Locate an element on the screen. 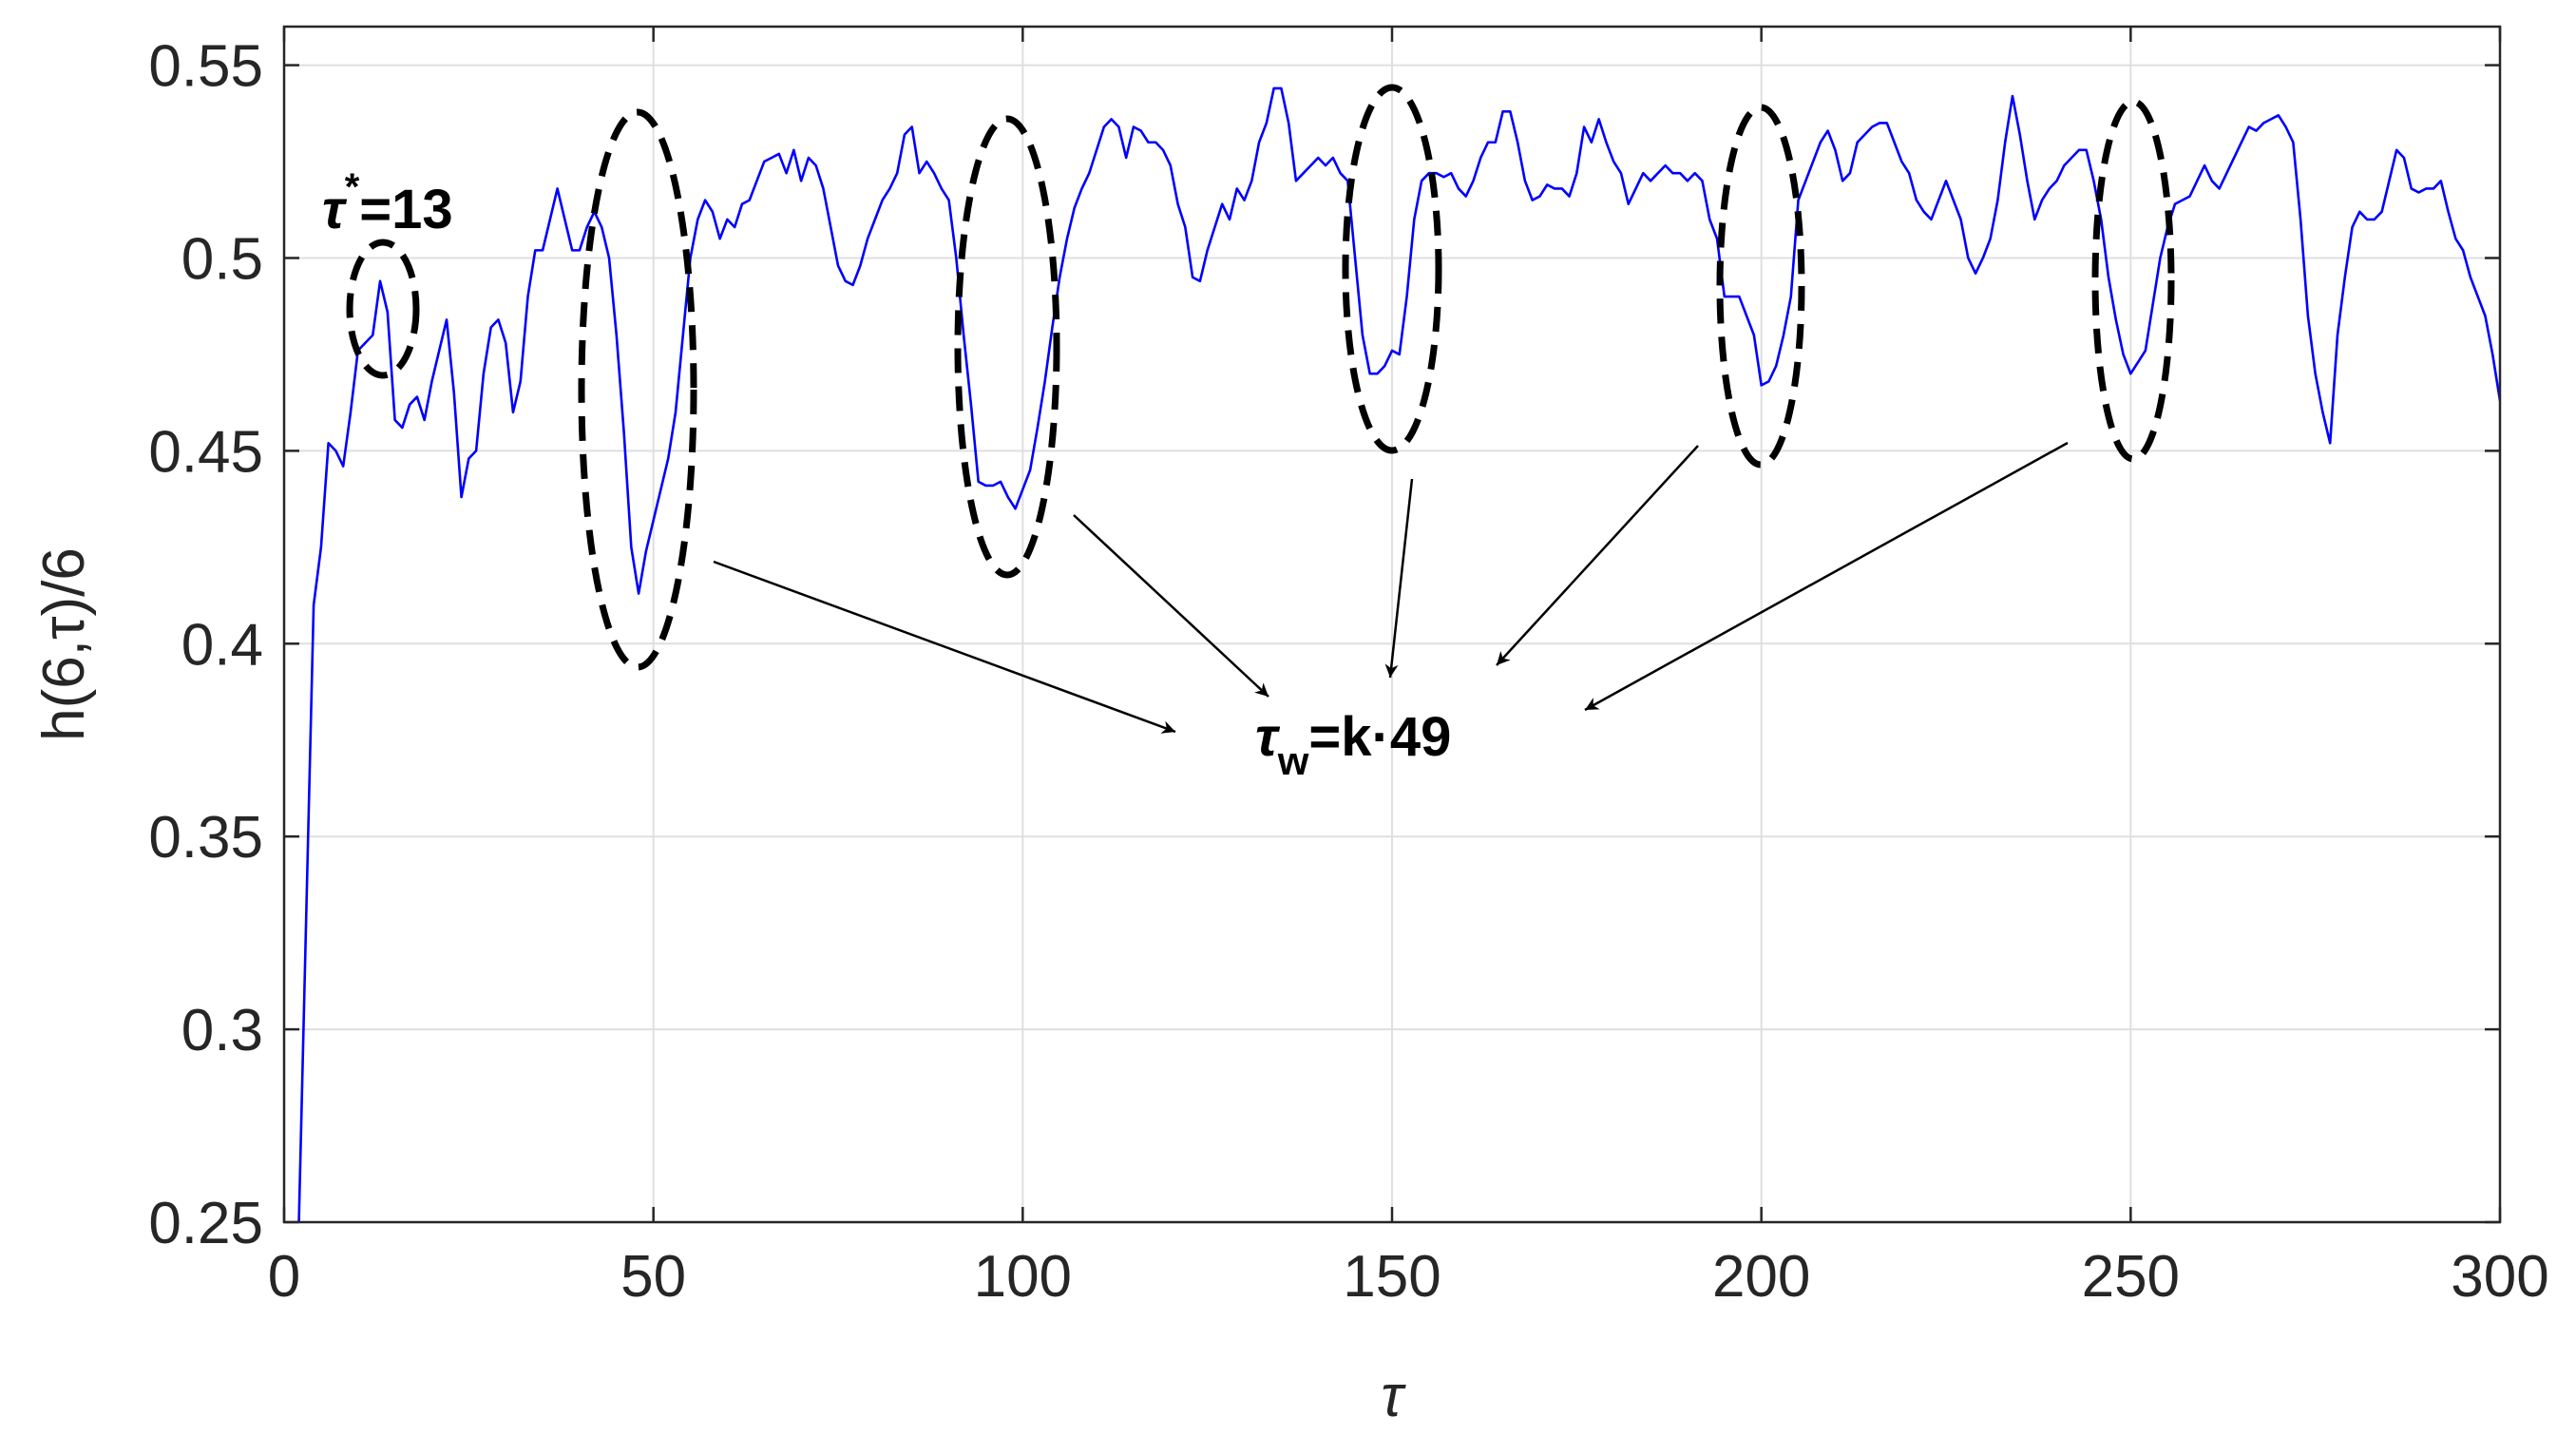  annotation-subscript: w is located at coordinates (1293, 761).